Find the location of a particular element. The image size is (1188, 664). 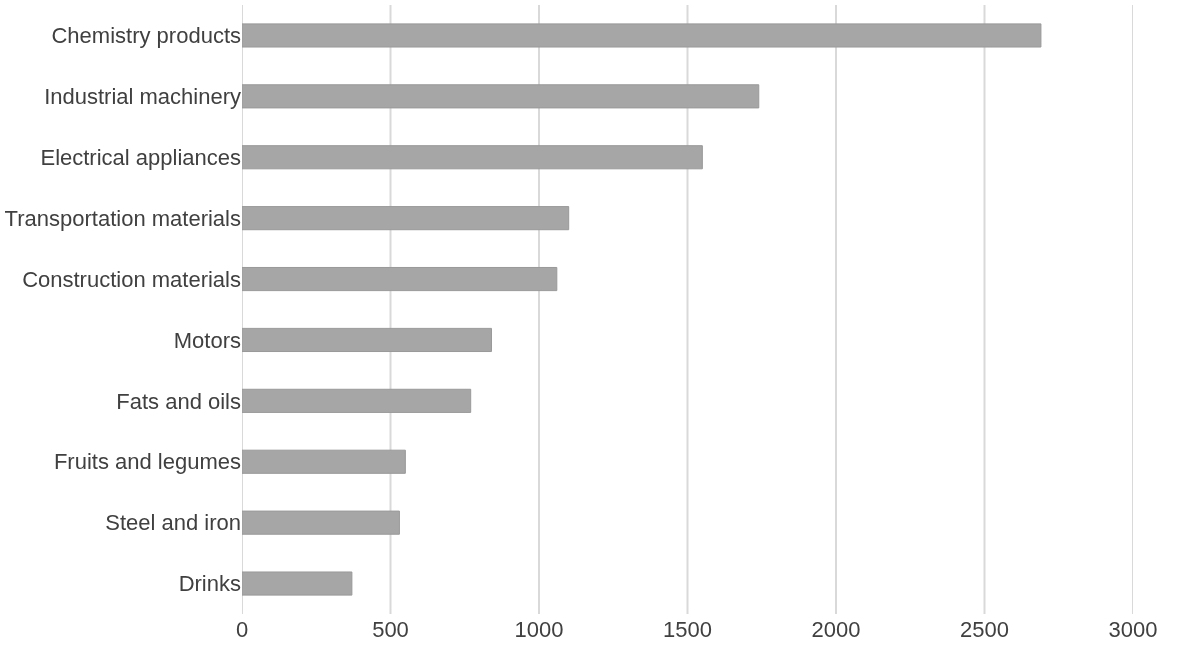

y-tick-label: Fats and oils is located at coordinates (178, 401).